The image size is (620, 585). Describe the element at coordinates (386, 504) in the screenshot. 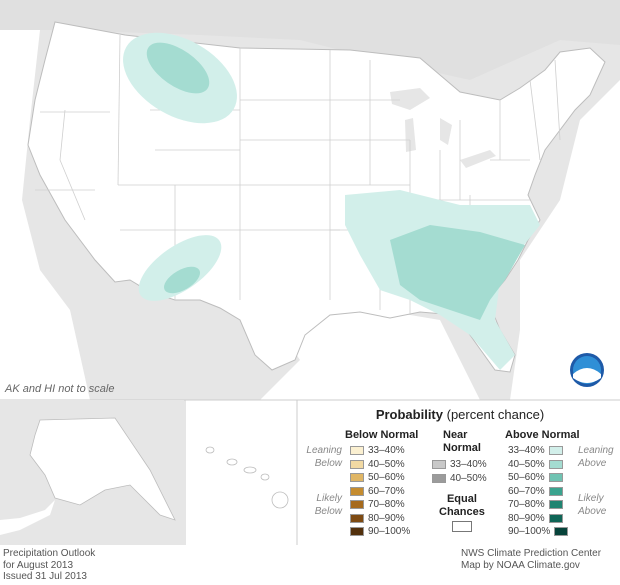

I see `below-normal-label: 70–80%` at that location.